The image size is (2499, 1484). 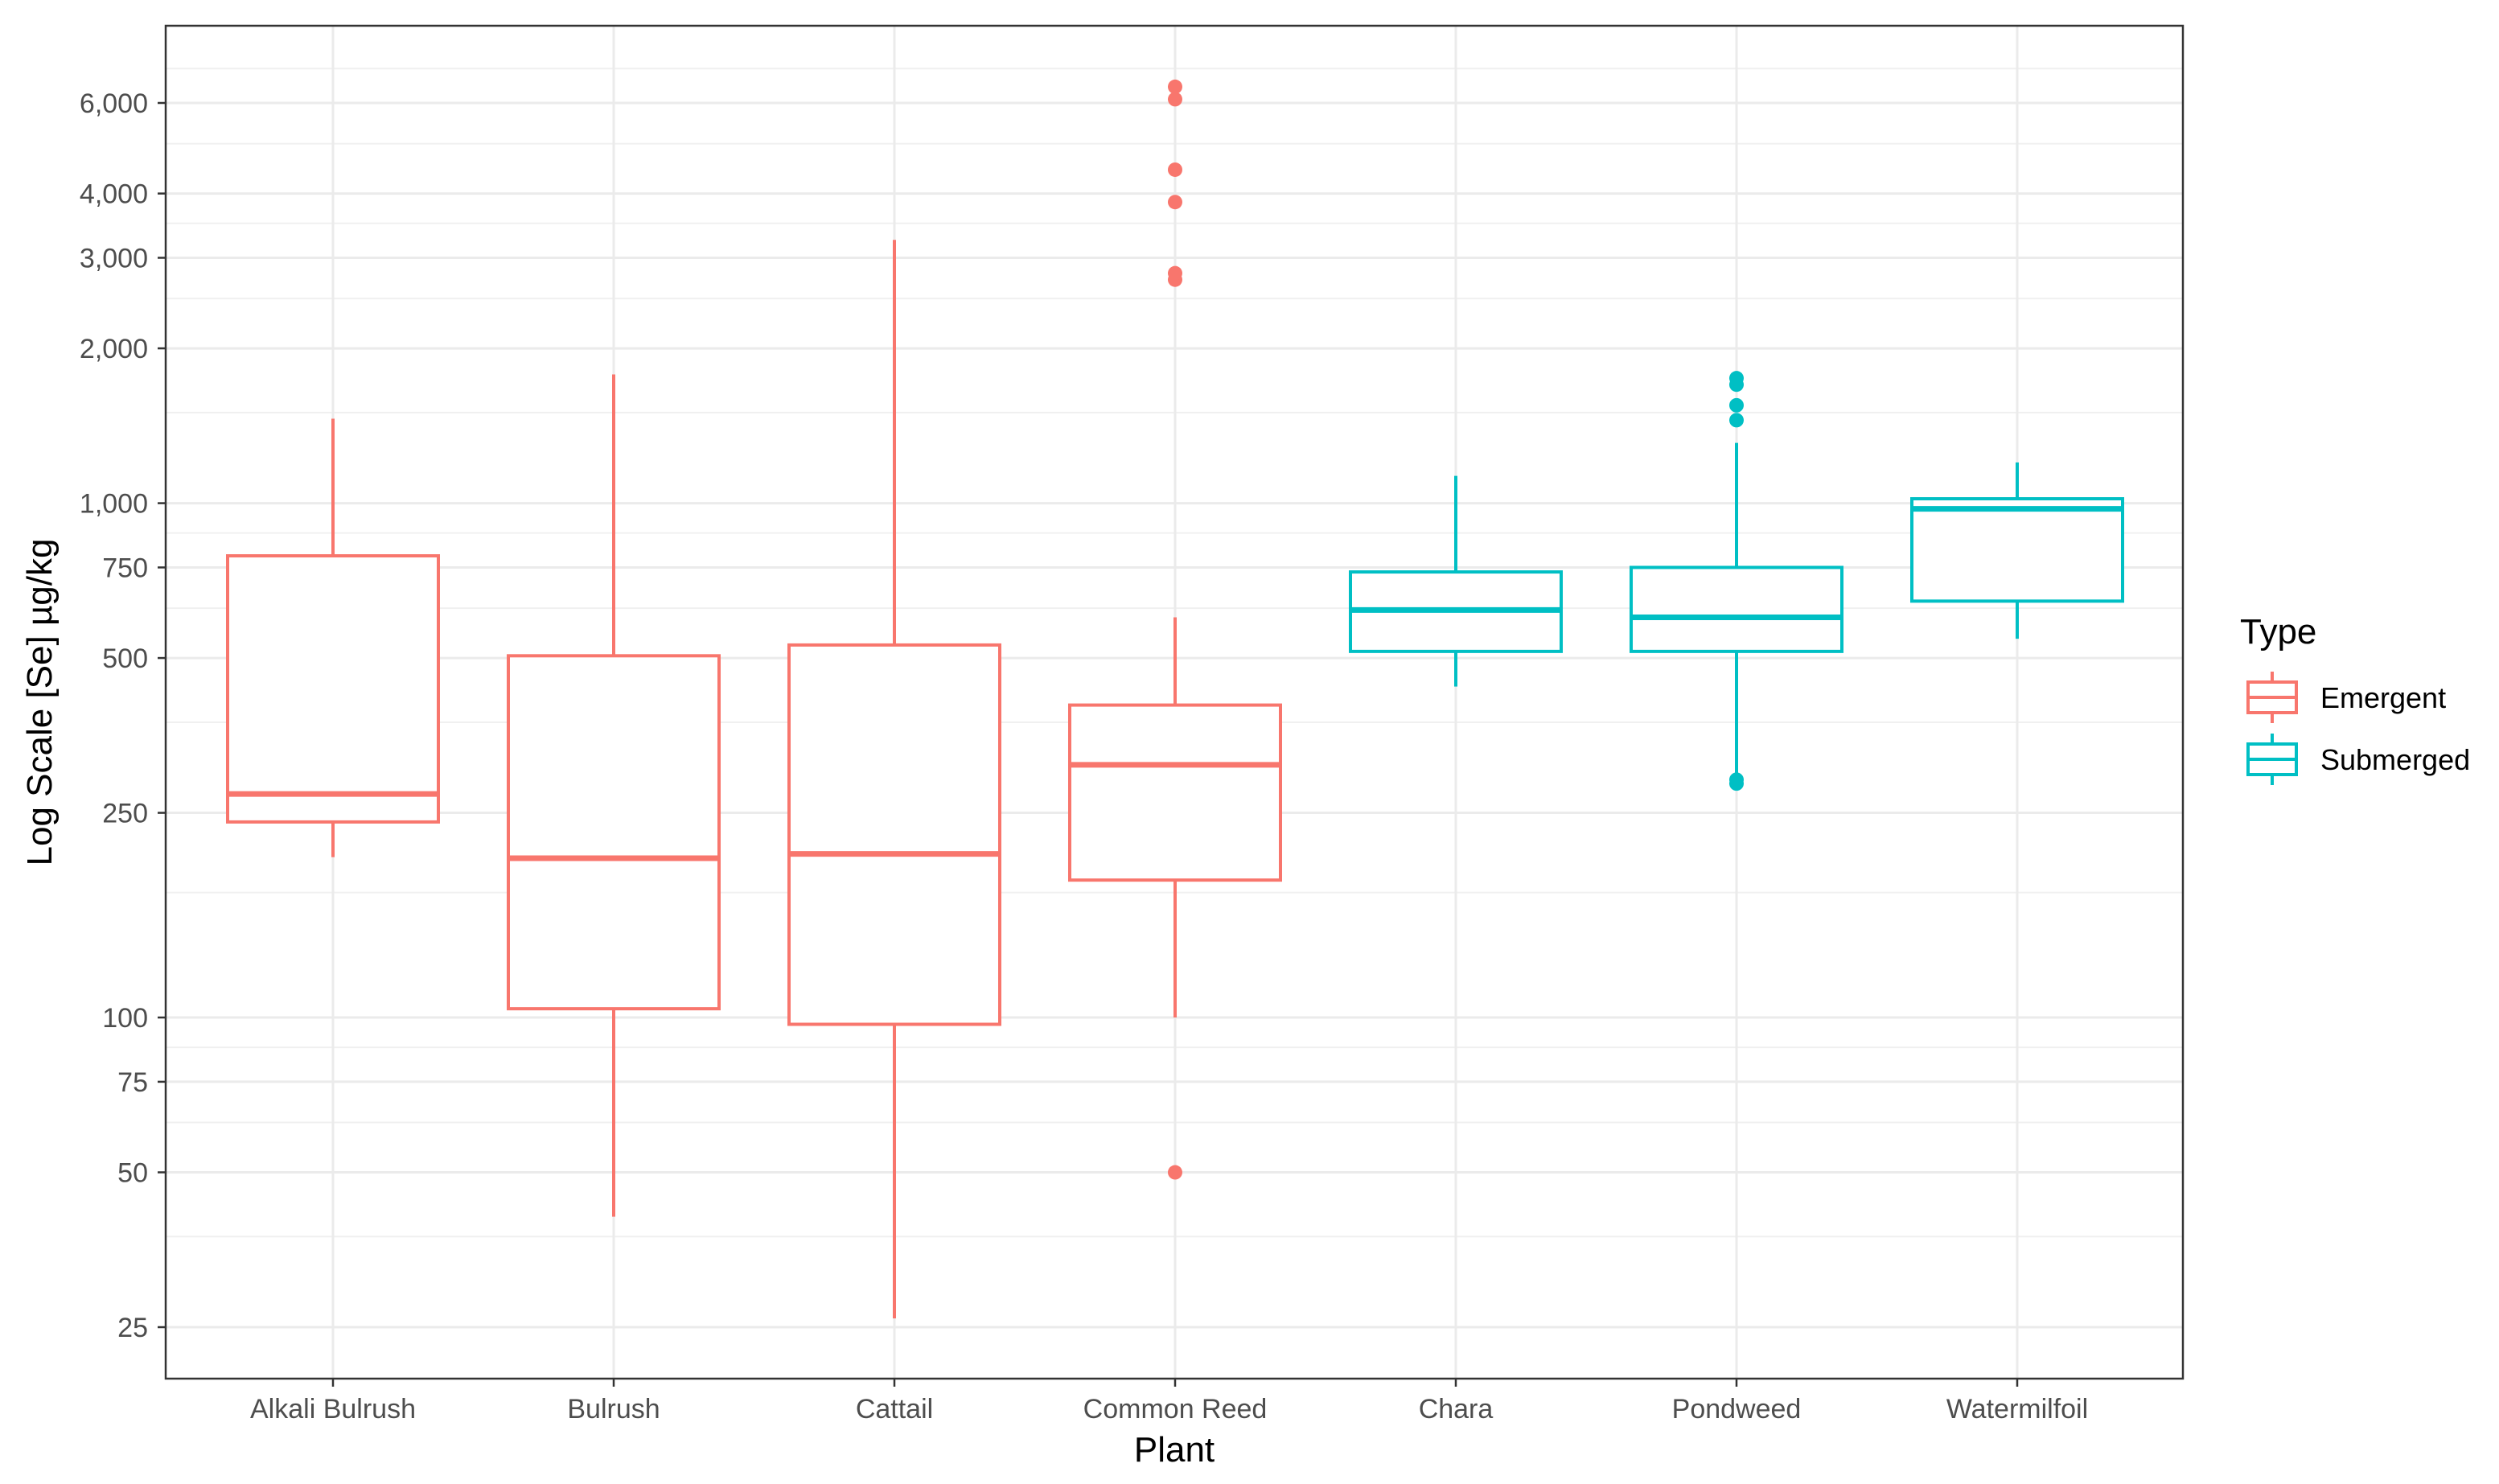 I want to click on box-alkali-bulrush, so click(x=333, y=637).